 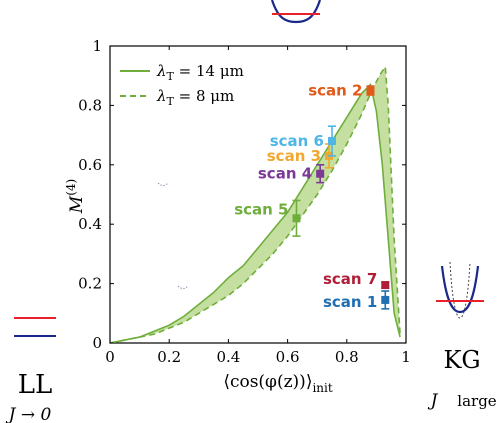 What do you see at coordinates (350, 302) in the screenshot?
I see `scan-label: scan 1` at bounding box center [350, 302].